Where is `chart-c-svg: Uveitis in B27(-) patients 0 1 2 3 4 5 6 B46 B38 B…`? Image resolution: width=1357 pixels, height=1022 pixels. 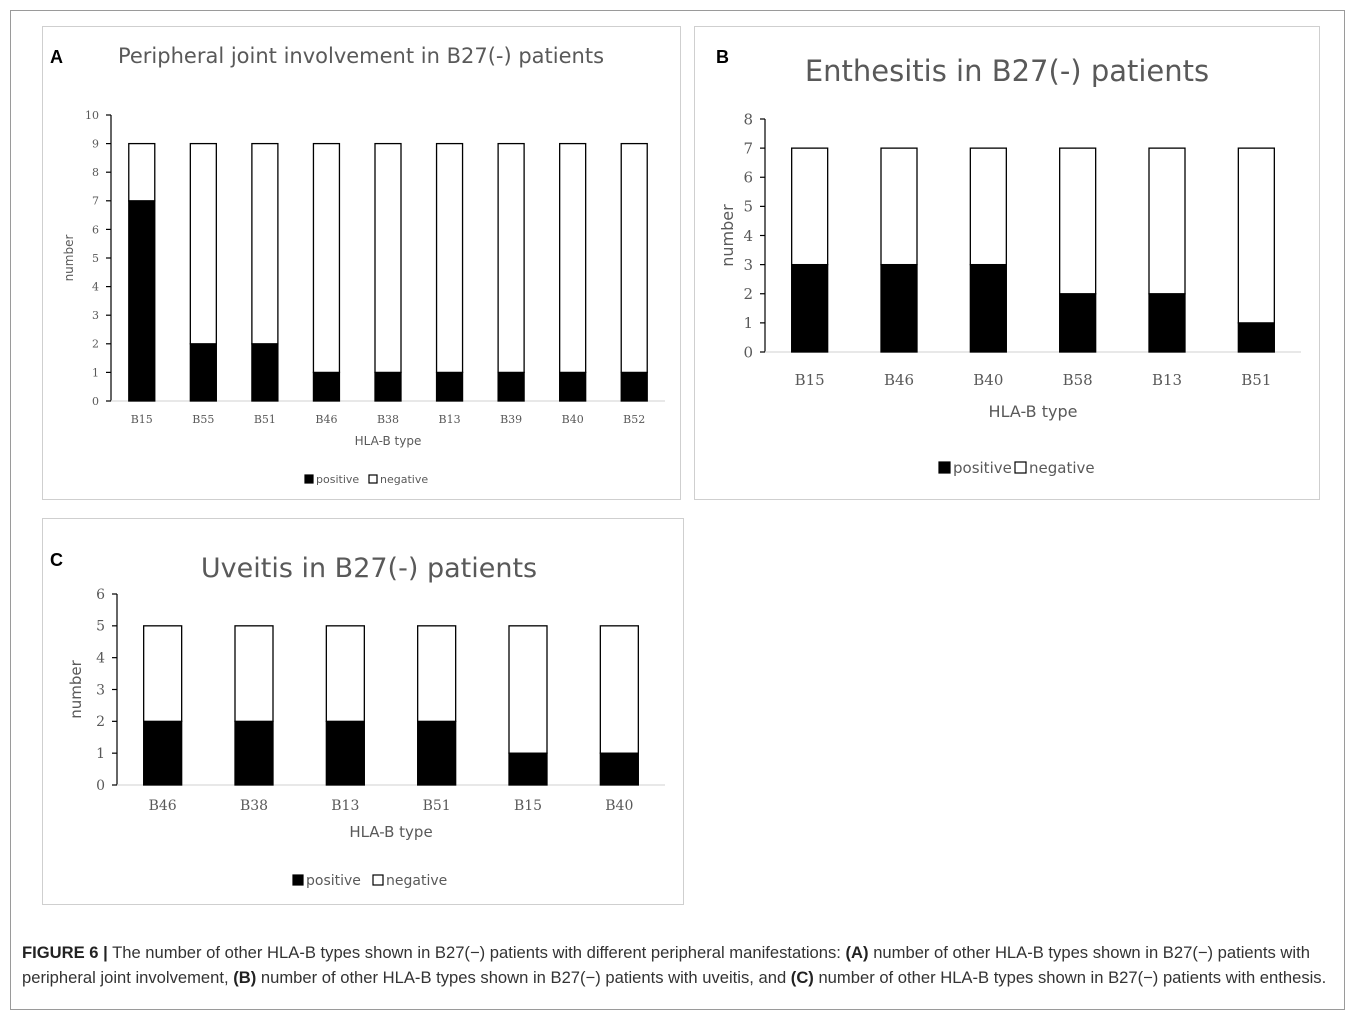
chart-c-svg: Uveitis in B27(-) patients 0 1 2 3 4 5 6 B46 B38 B… is located at coordinates (366, 721).